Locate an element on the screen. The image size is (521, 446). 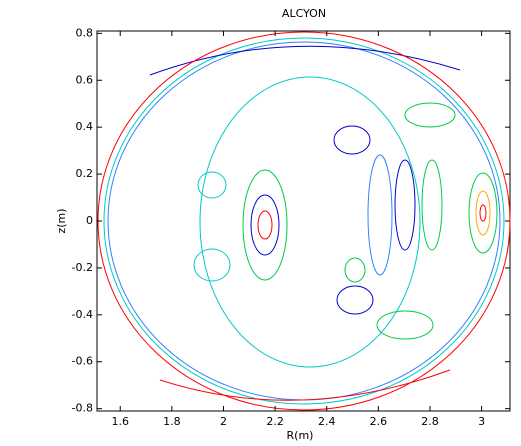
x-tick-label: 3 is located at coordinates (481, 421).